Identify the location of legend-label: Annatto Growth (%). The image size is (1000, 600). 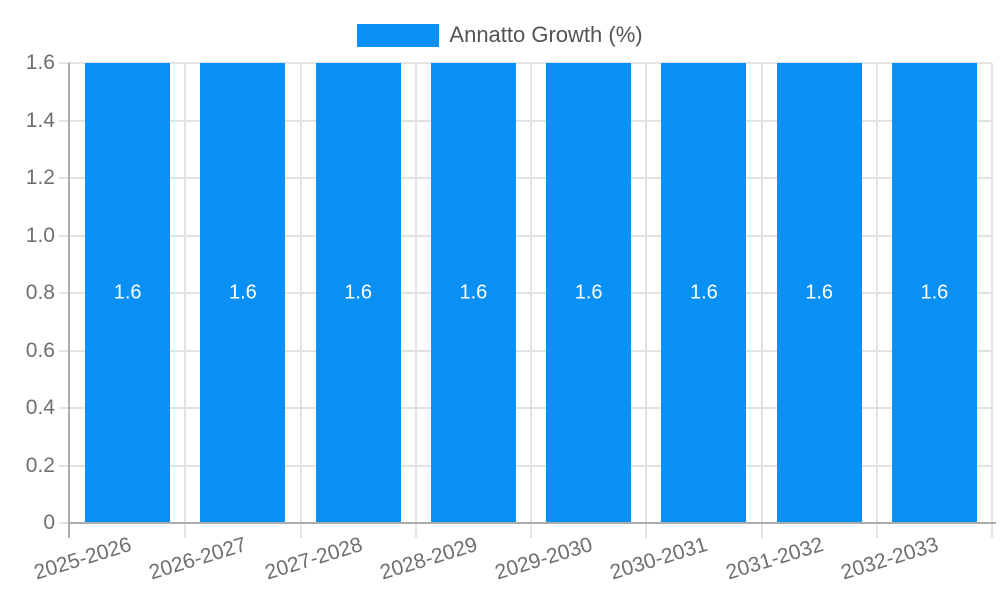
(546, 34).